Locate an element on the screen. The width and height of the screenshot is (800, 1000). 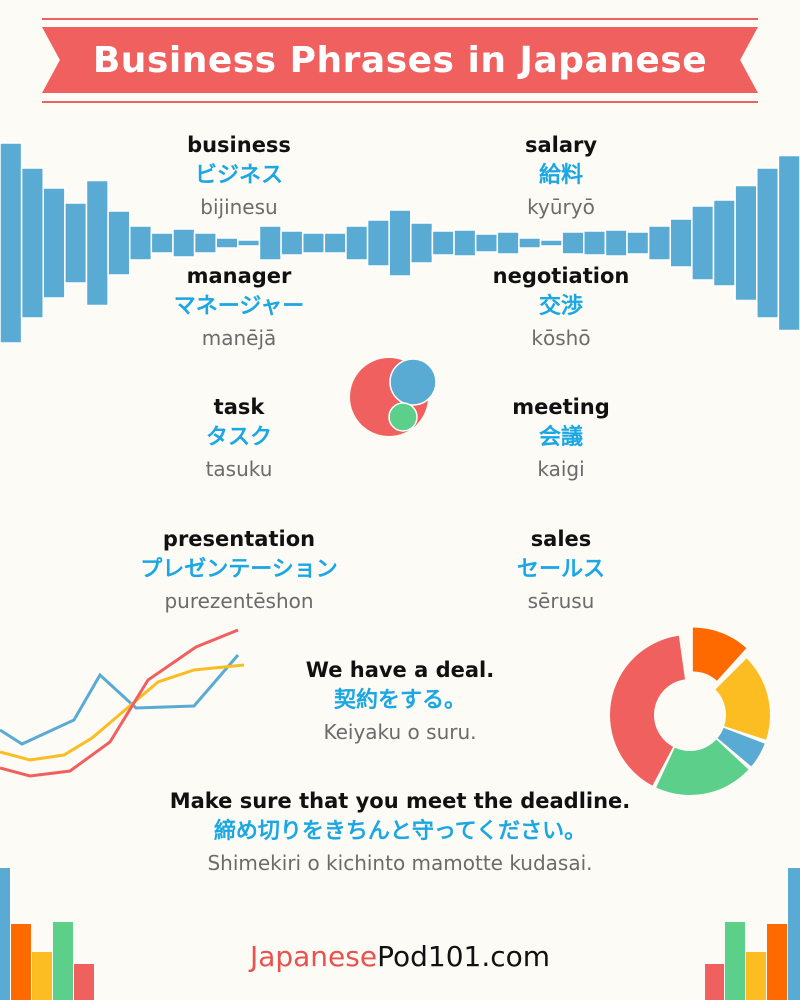
bars-decoration-right is located at coordinates (752, 934).